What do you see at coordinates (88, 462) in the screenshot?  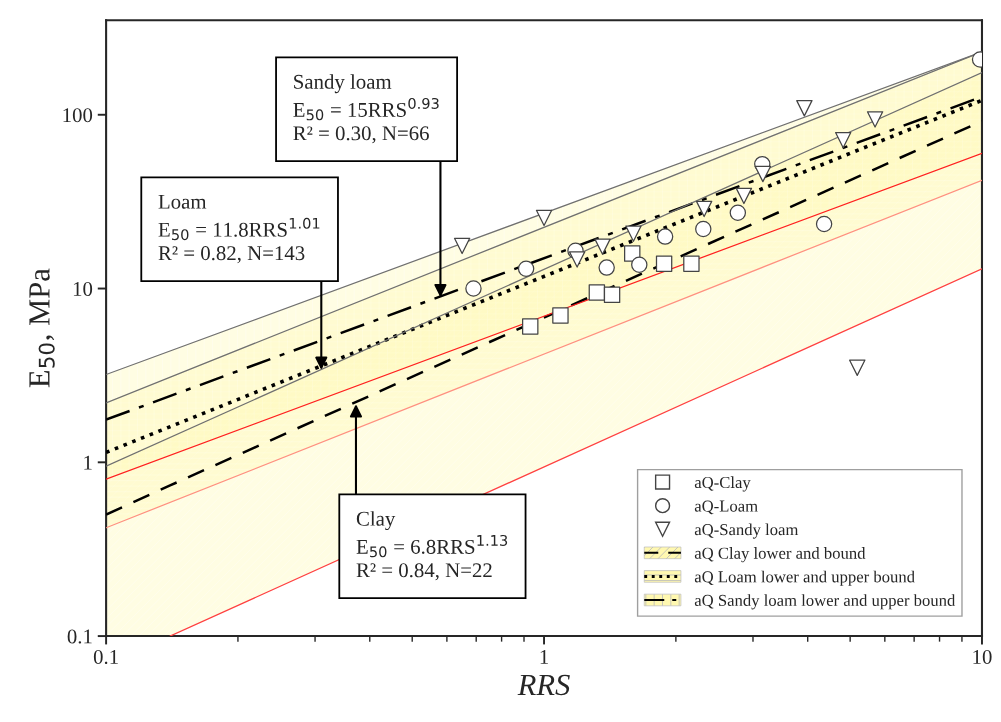 I see `y-tick-label: 1` at bounding box center [88, 462].